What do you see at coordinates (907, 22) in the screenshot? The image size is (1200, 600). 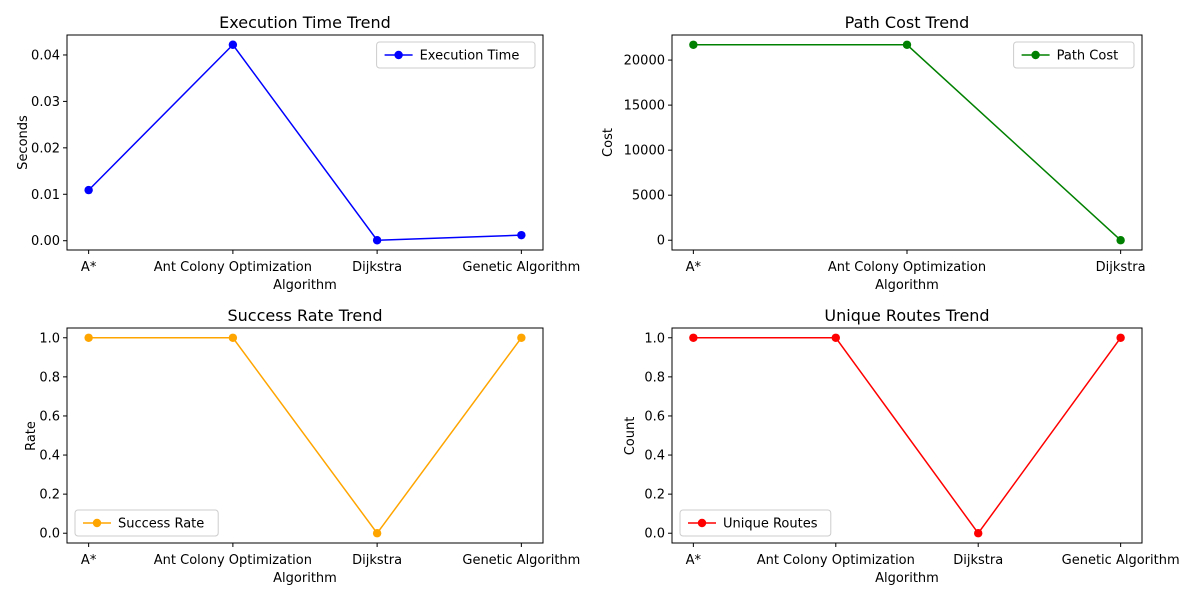 I see `chart-title: Path Cost Trend` at bounding box center [907, 22].